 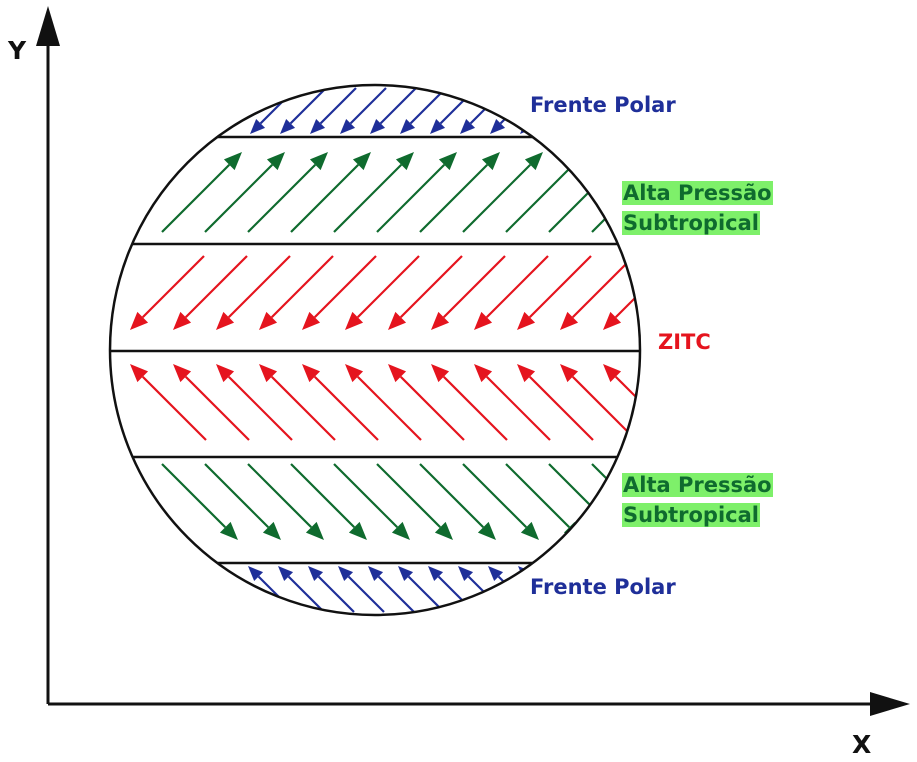 What do you see at coordinates (17, 50) in the screenshot?
I see `y-axis-label: Y` at bounding box center [17, 50].